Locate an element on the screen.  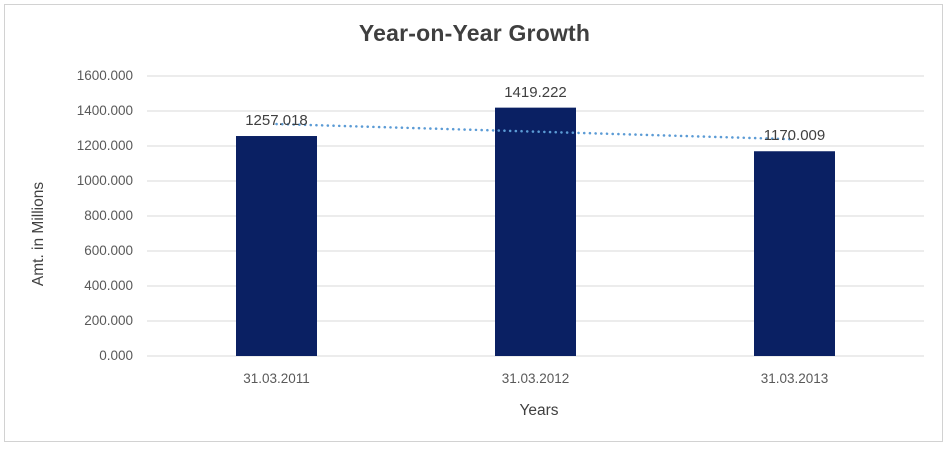
x-axis-tick-label: 31.03.2012 is located at coordinates (535, 378).